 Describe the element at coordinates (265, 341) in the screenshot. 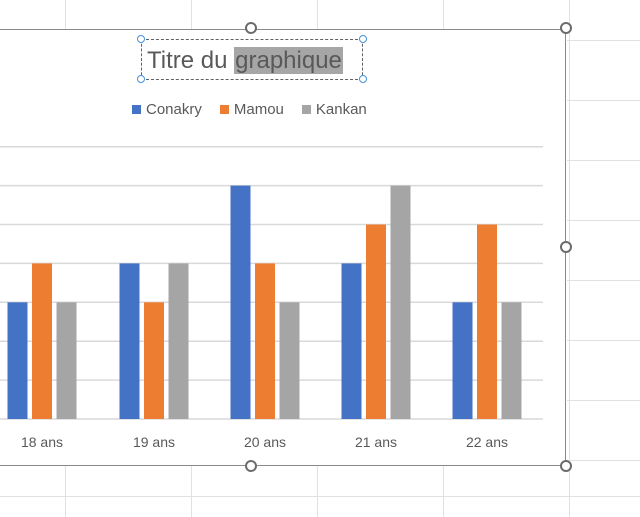

I see `bar-mamou-20-ans` at that location.